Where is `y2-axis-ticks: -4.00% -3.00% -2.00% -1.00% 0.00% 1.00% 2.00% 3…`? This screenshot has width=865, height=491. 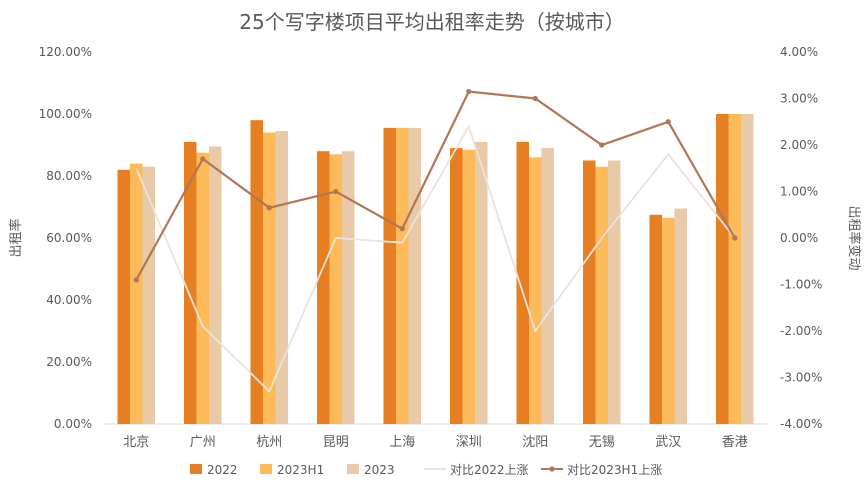 y2-axis-ticks: -4.00% -3.00% -2.00% -1.00% 0.00% 1.00% 2.00% 3… is located at coordinates (801, 238).